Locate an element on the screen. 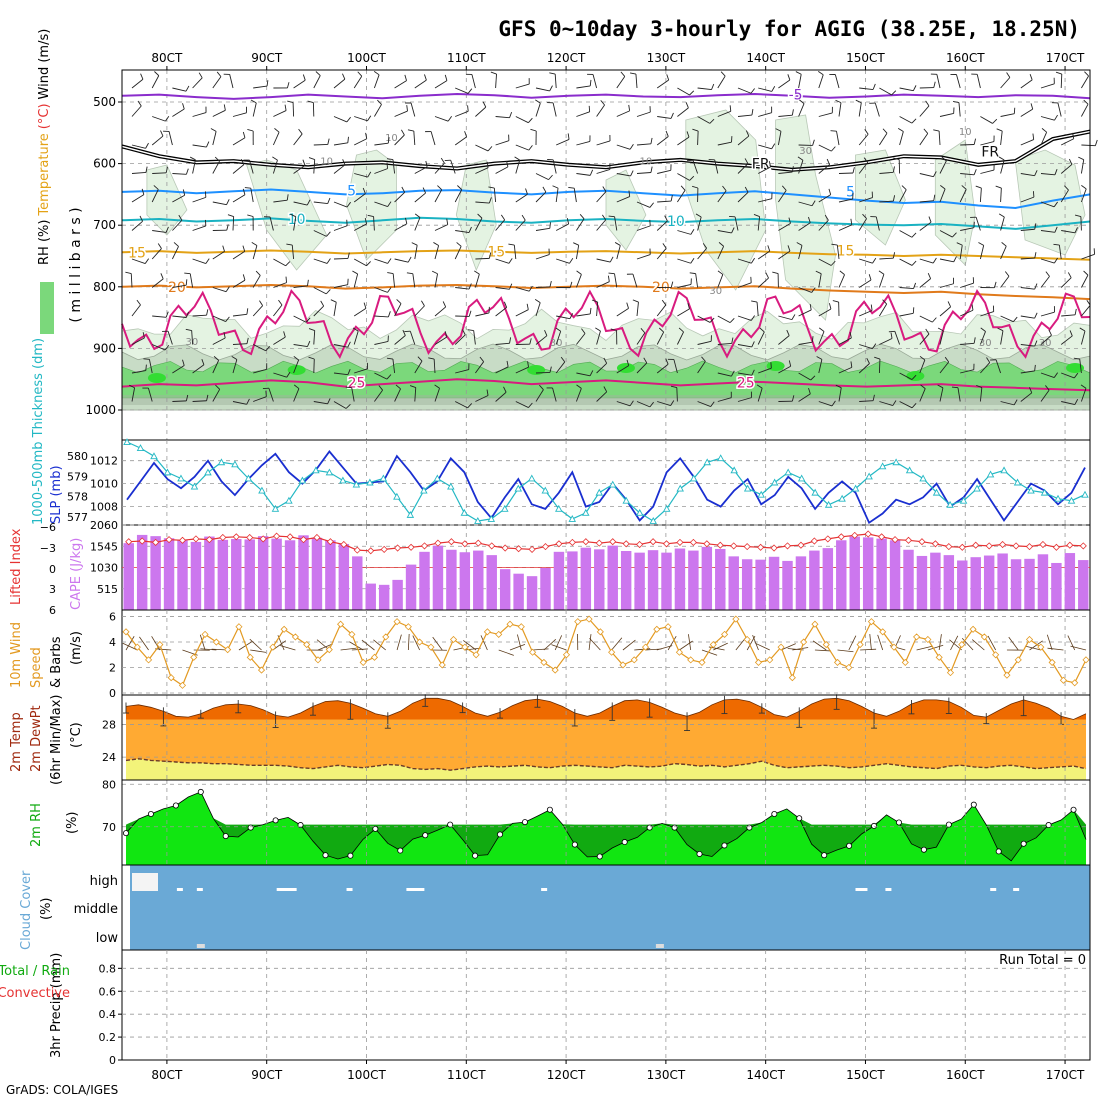 This screenshot has width=1100, height=1100. thickness-tick-label: 579 is located at coordinates (77, 476).